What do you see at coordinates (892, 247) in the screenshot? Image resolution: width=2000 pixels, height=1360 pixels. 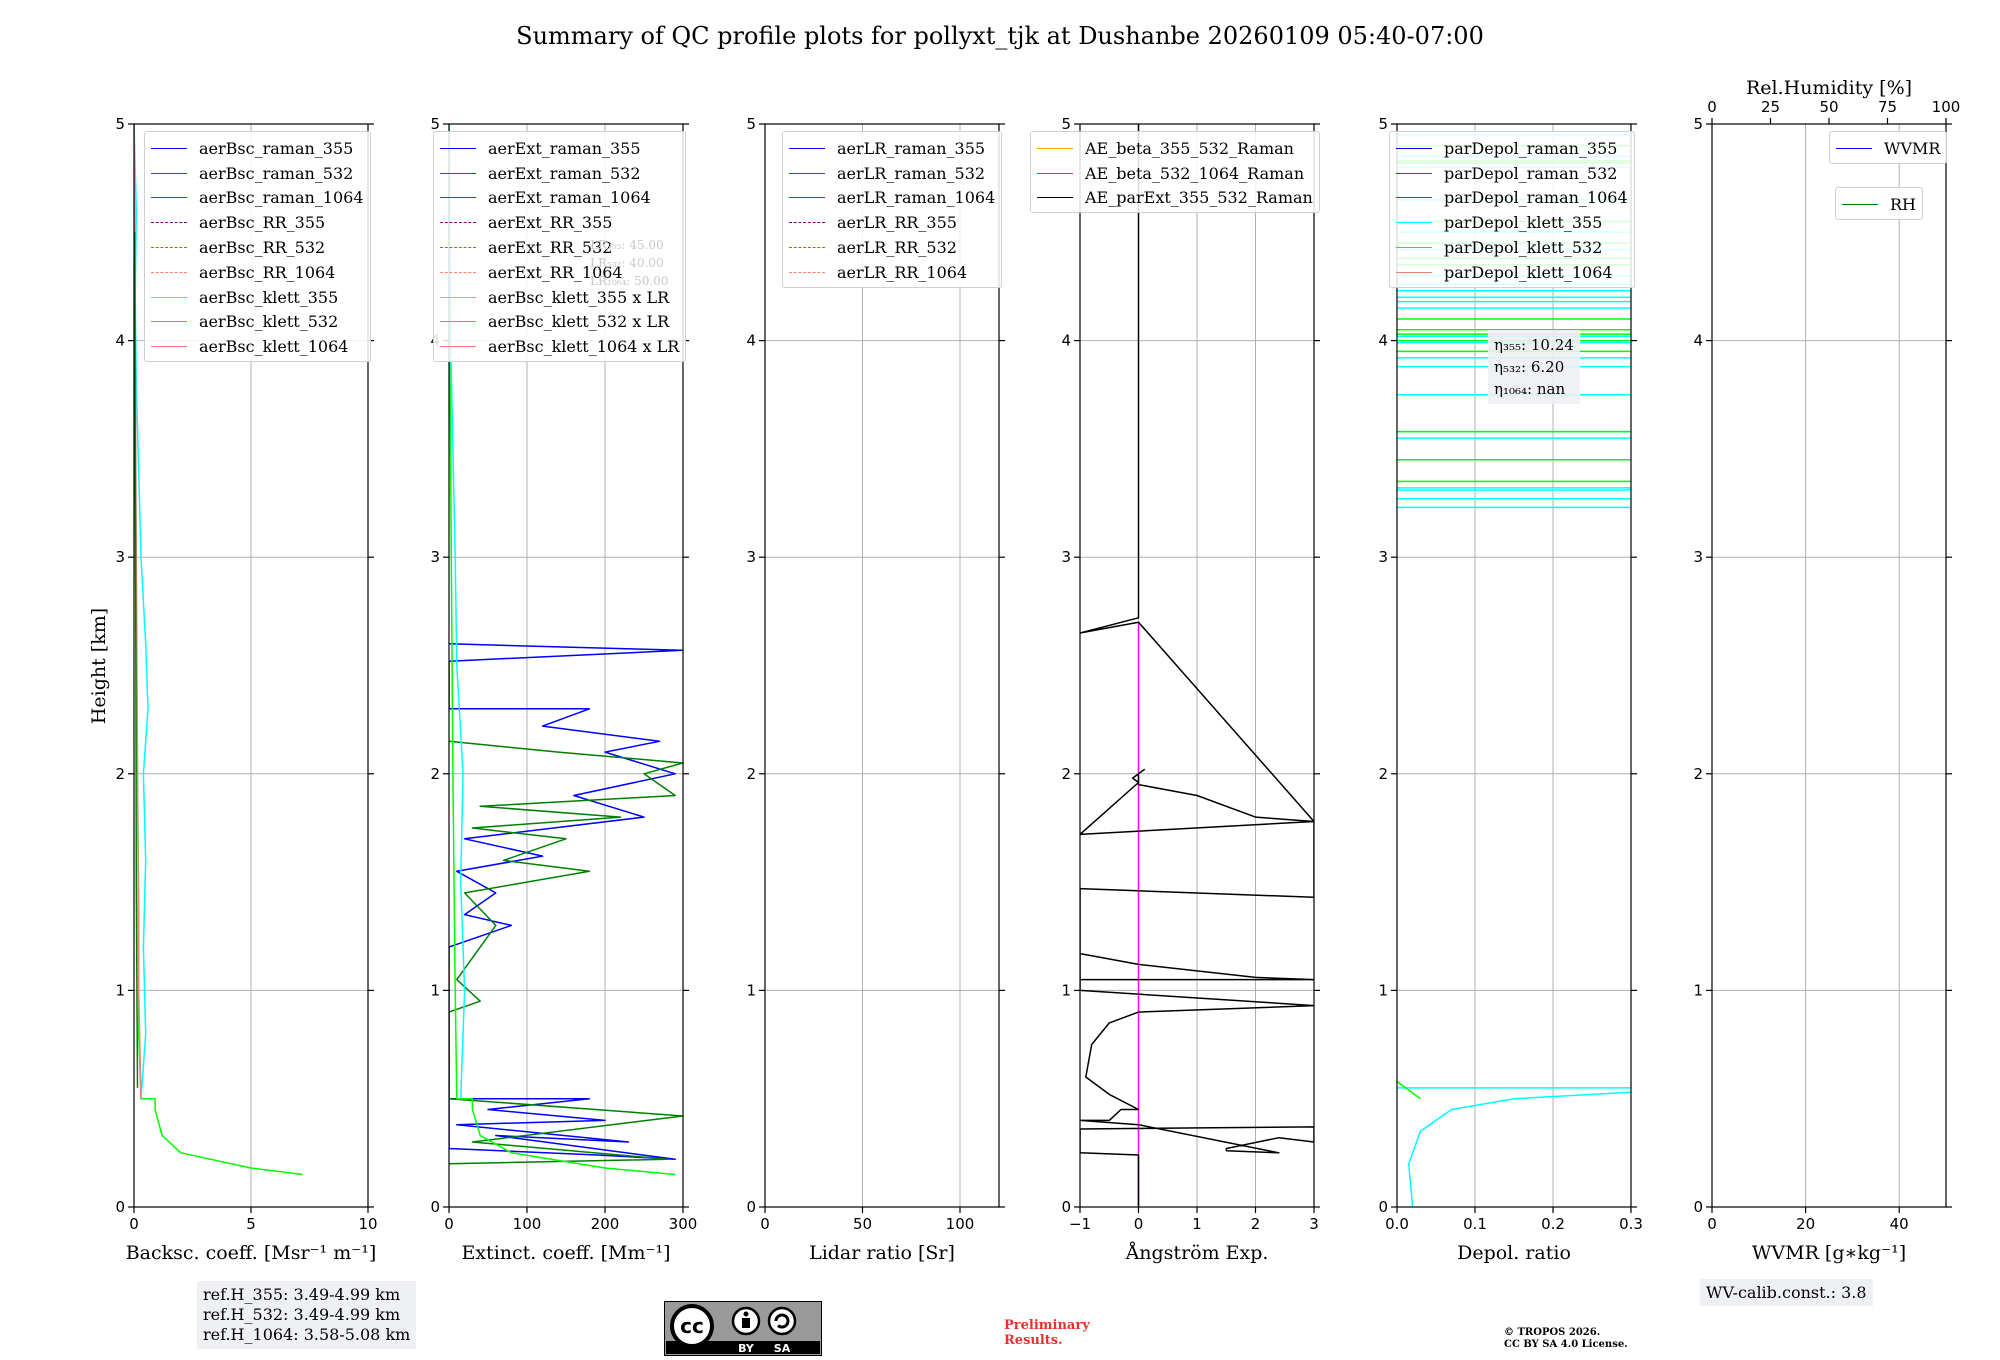 I see `legend-entry: aerLR_RR_532` at bounding box center [892, 247].